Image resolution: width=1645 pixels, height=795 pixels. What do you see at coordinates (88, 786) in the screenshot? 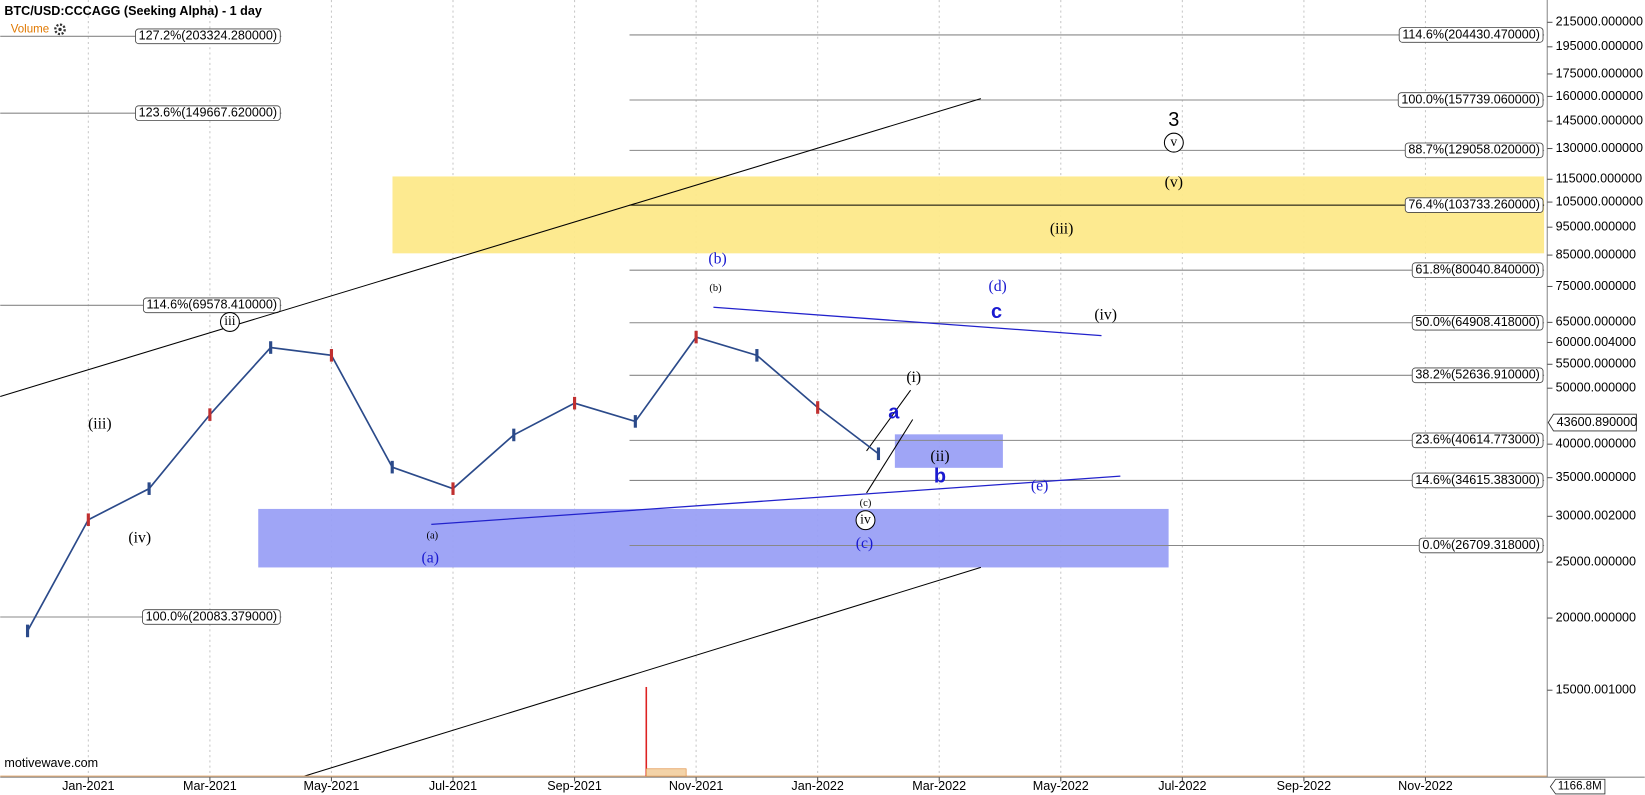
I see `x-tick-label: Jan-2021` at bounding box center [88, 786].